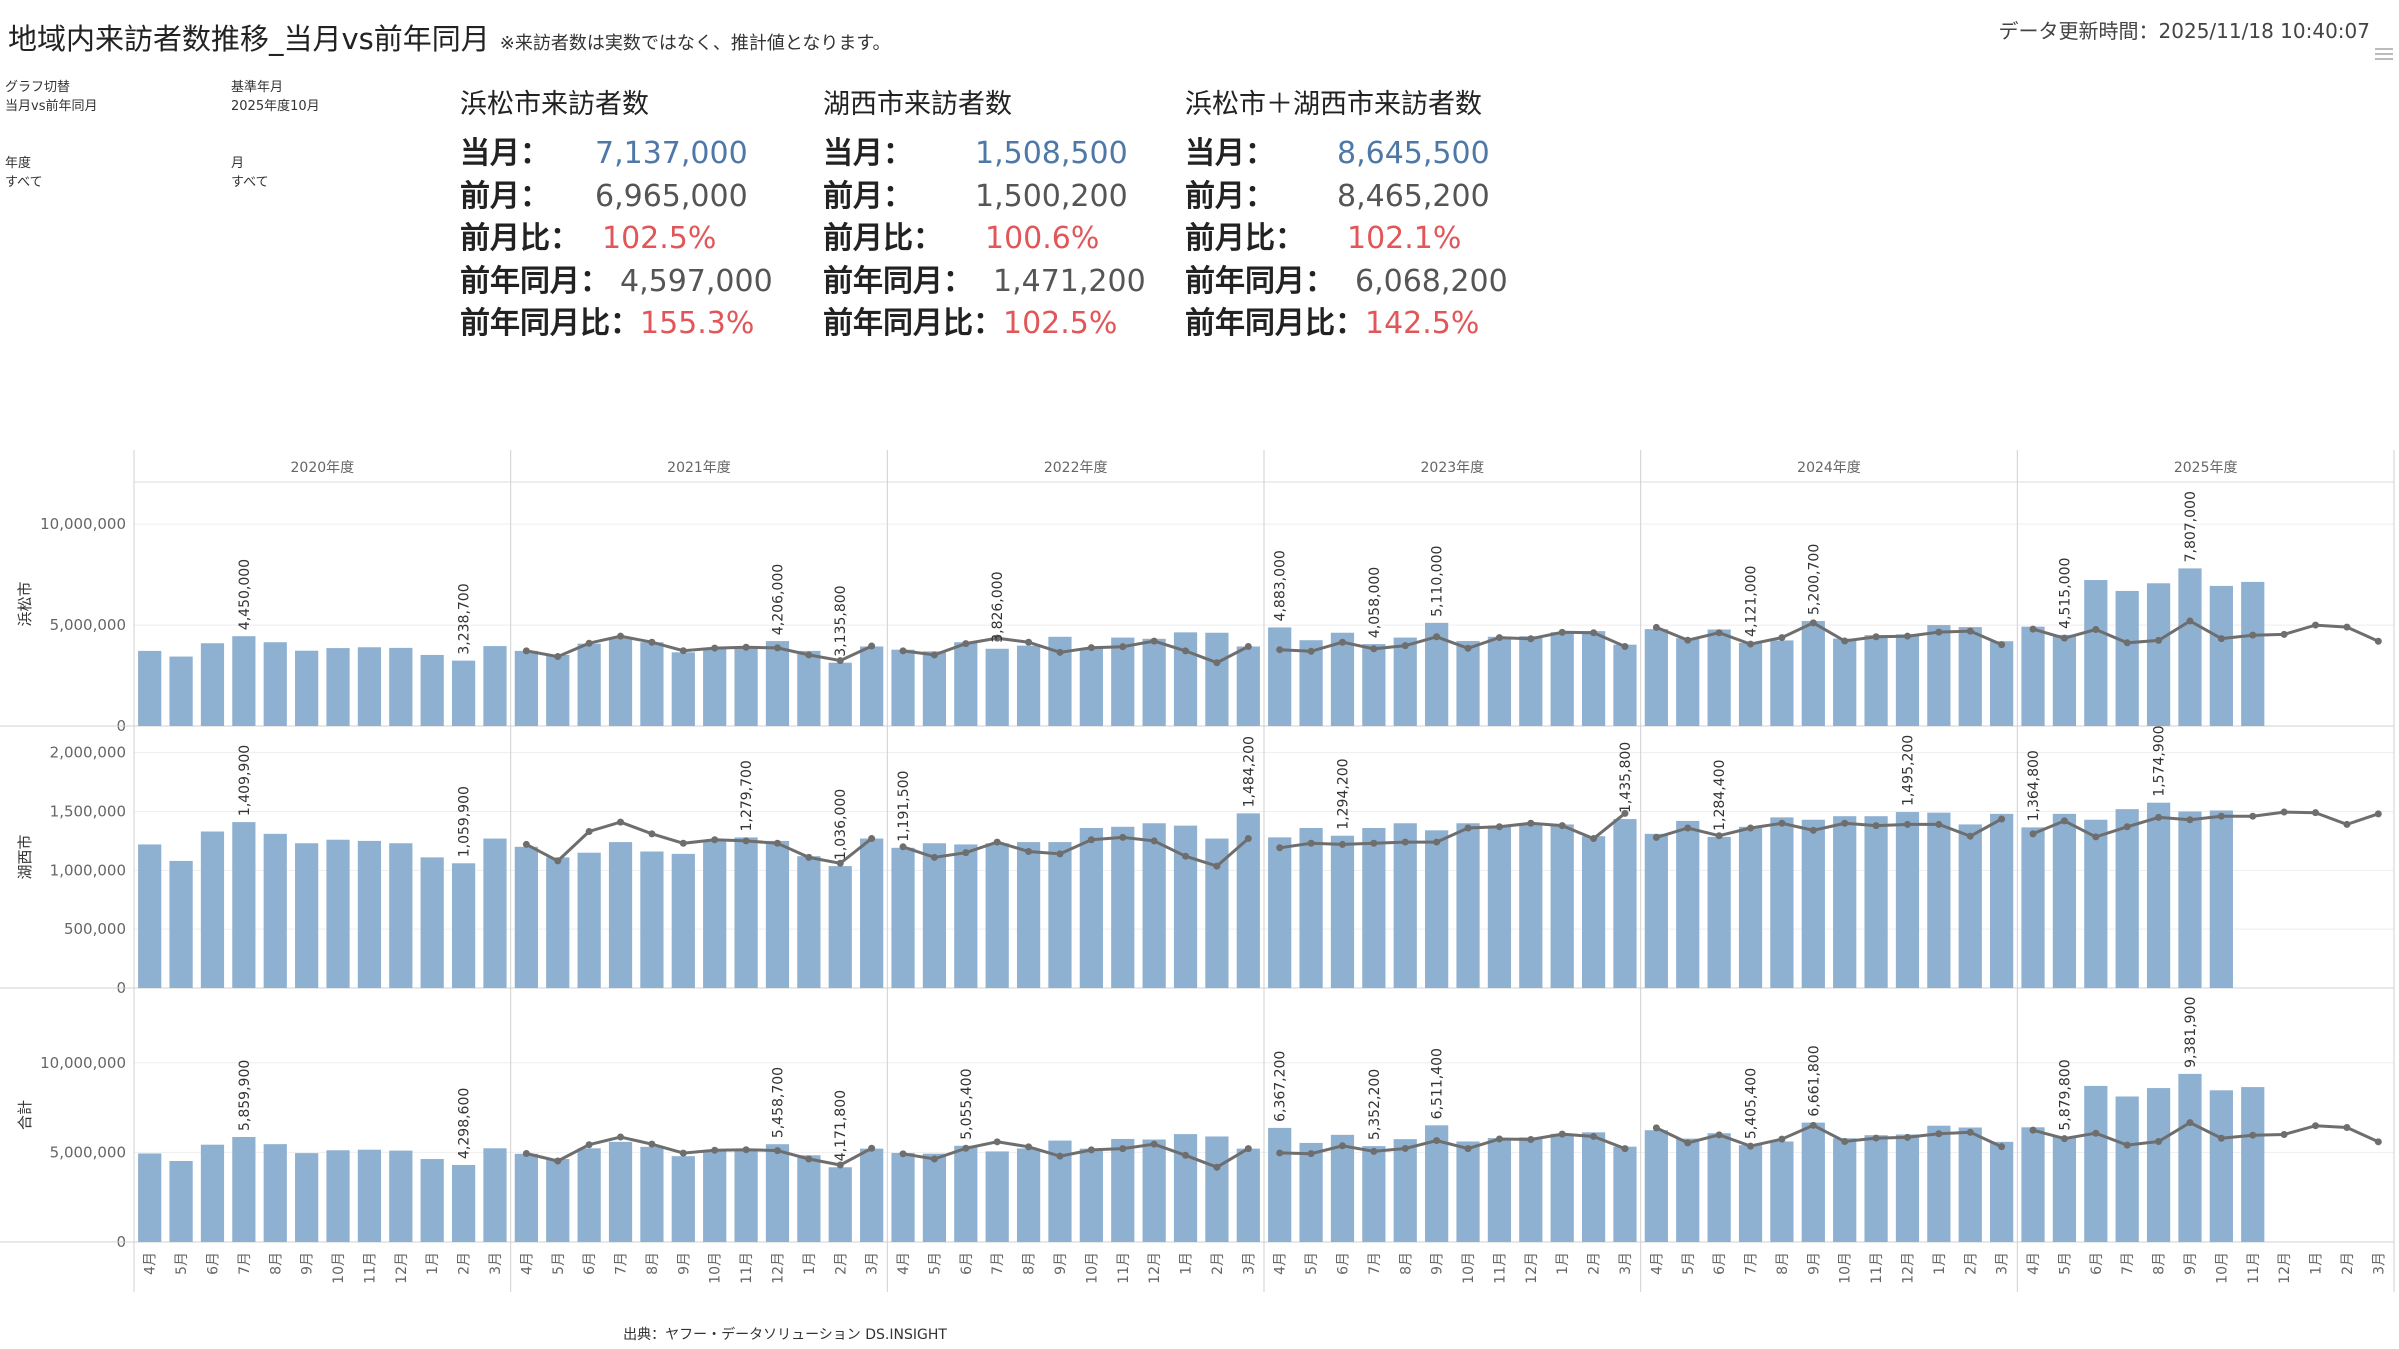 The height and width of the screenshot is (1349, 2399). I want to click on filter-month: 月 すべて, so click(250, 173).